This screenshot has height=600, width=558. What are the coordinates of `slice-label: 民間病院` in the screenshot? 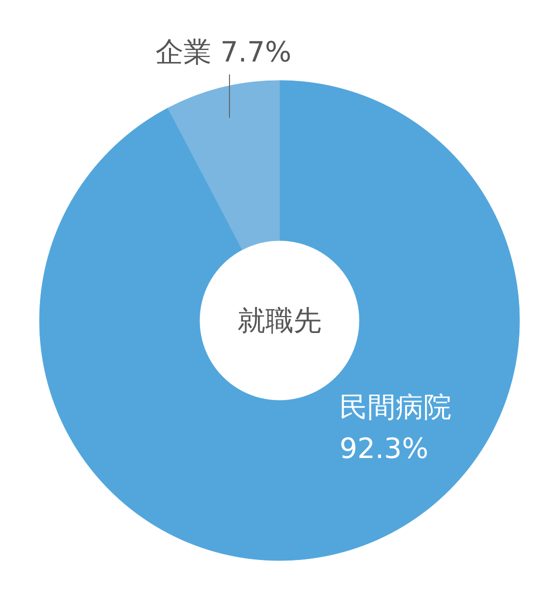 It's located at (396, 407).